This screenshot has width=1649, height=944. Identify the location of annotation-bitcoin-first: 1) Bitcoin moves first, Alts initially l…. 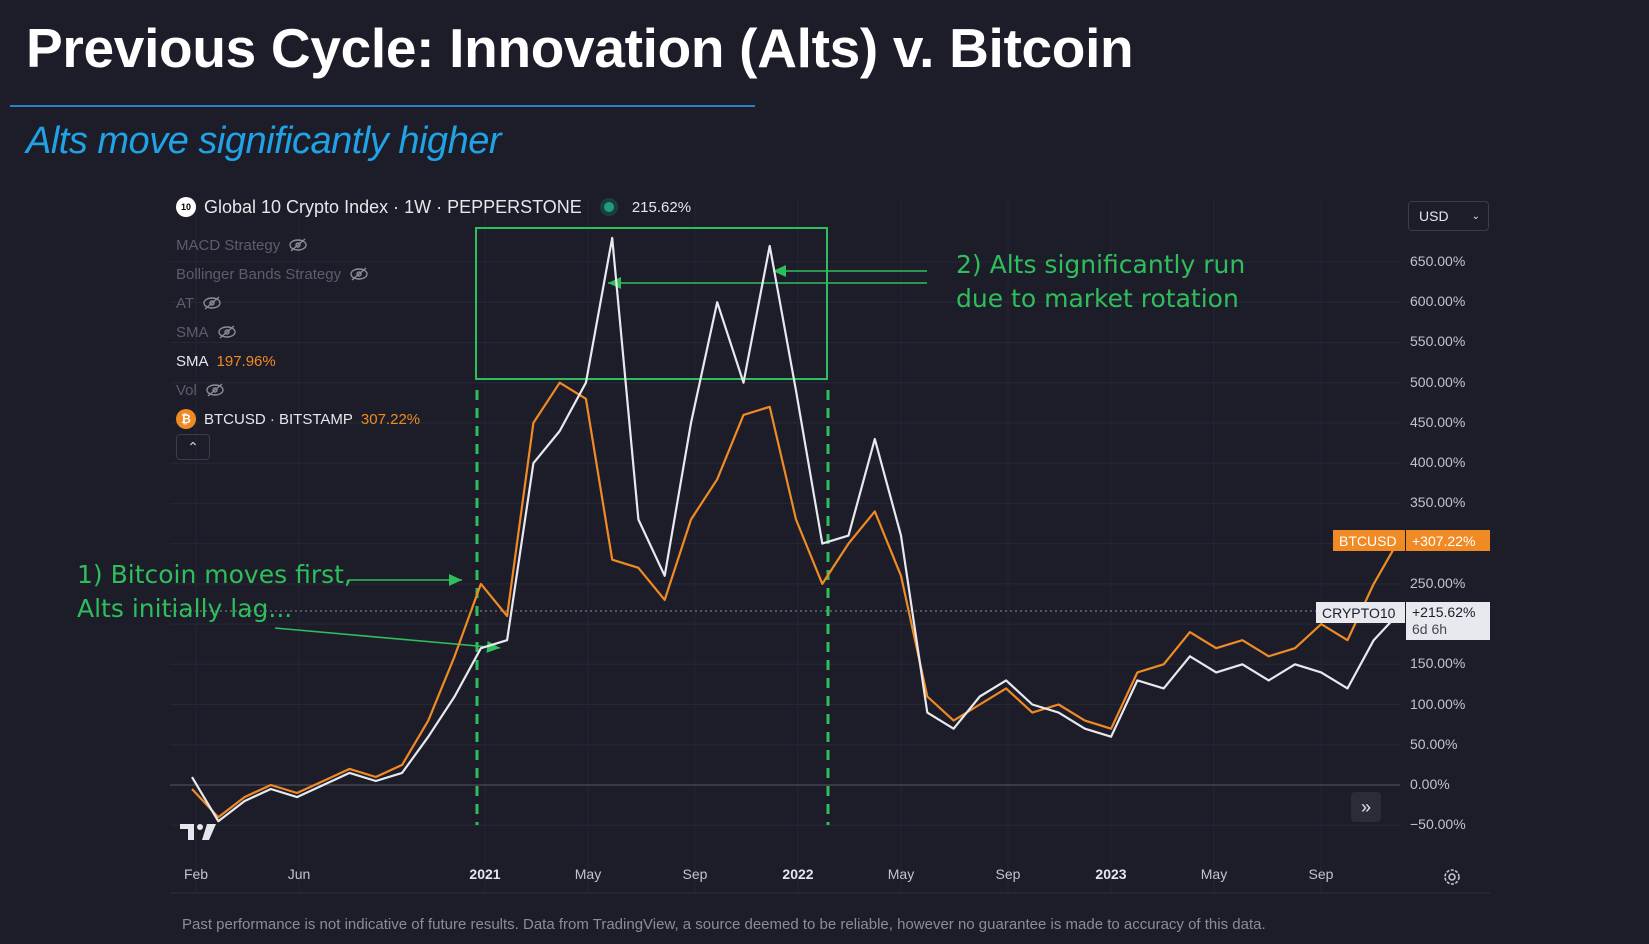
(214, 592).